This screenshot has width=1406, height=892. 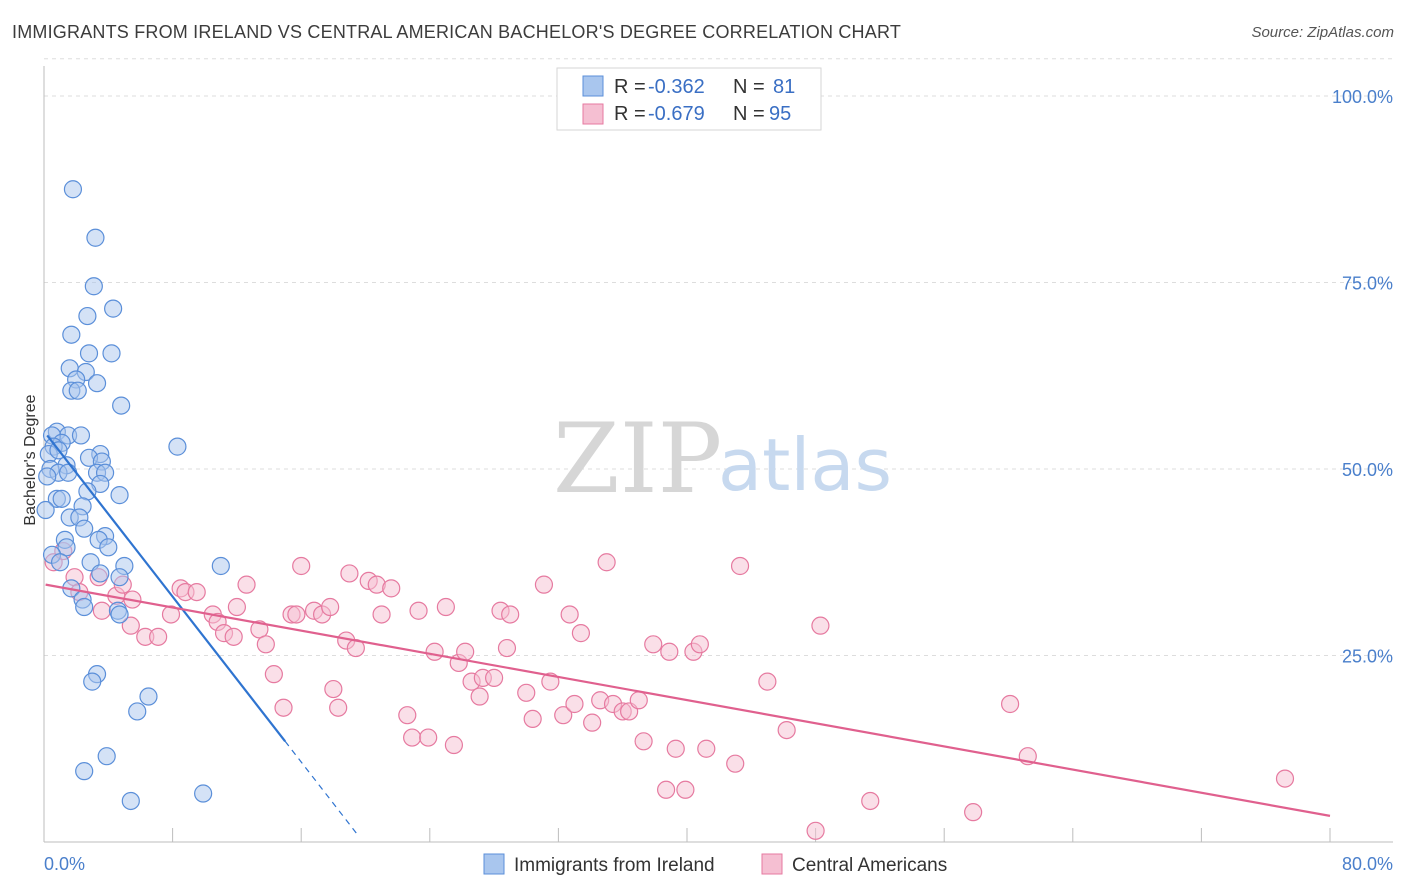 What do you see at coordinates (772, 864) in the screenshot?
I see `bottom-legend-swatch-pink` at bounding box center [772, 864].